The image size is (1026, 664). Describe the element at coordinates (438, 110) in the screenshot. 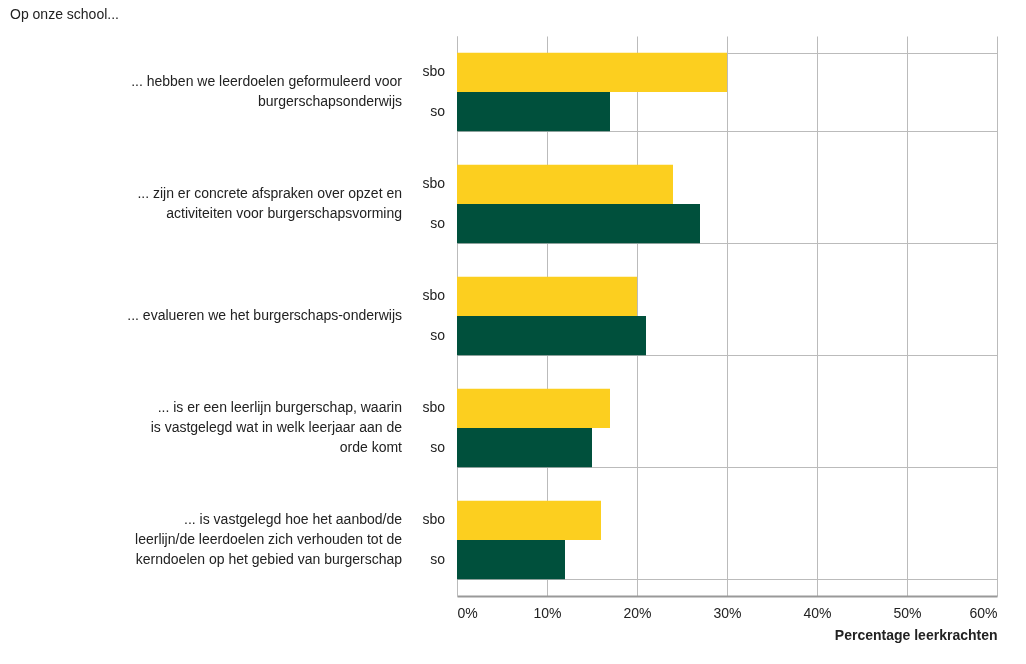

I see `series-label: so` at that location.